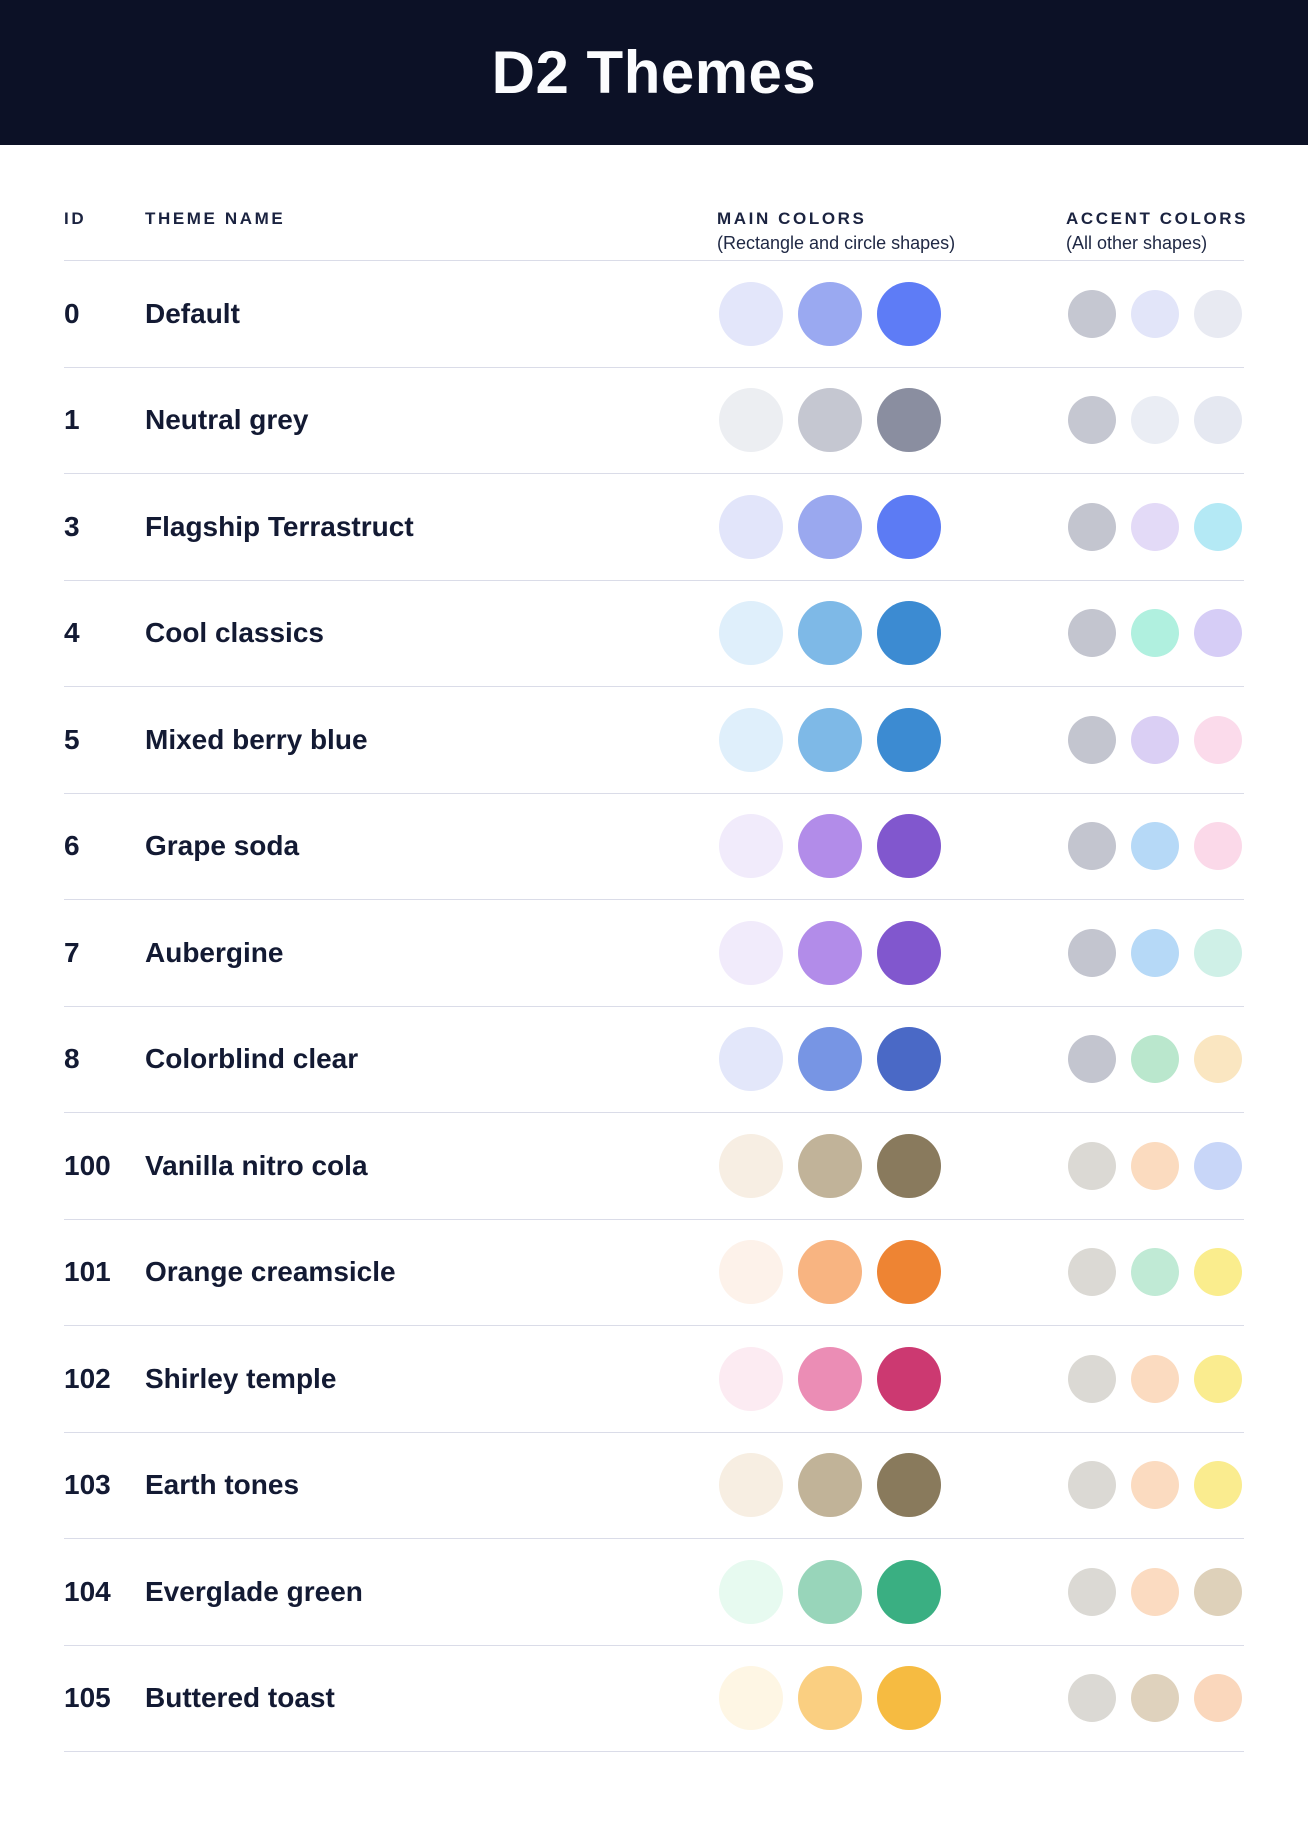 The image size is (1308, 1826). Describe the element at coordinates (654, 1273) in the screenshot. I see `theme-row: 101 Orange creamsicle` at that location.